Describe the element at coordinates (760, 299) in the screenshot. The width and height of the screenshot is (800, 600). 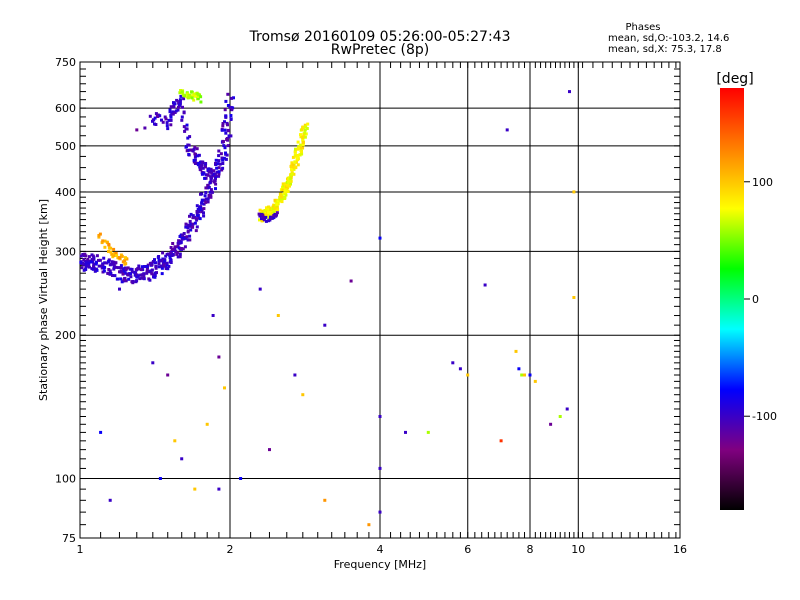
I see `colorbar-ticks: 100 0 -100` at that location.